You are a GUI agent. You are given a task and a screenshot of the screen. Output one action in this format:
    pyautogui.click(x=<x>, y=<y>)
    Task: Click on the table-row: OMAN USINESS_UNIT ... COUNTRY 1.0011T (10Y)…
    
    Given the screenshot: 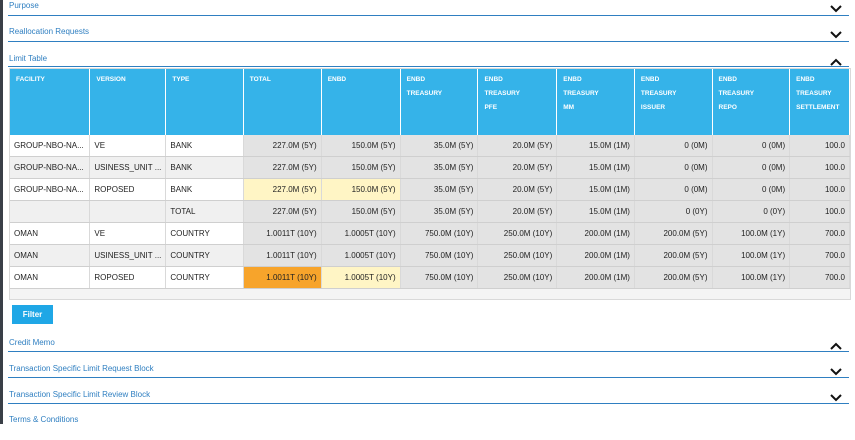 What is the action you would take?
    pyautogui.click(x=430, y=255)
    